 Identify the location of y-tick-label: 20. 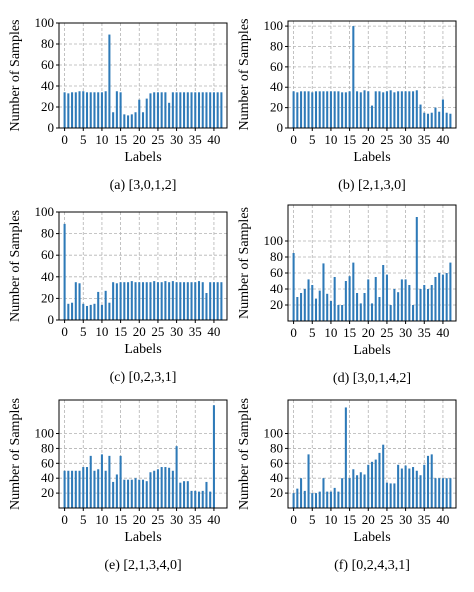
(276, 304).